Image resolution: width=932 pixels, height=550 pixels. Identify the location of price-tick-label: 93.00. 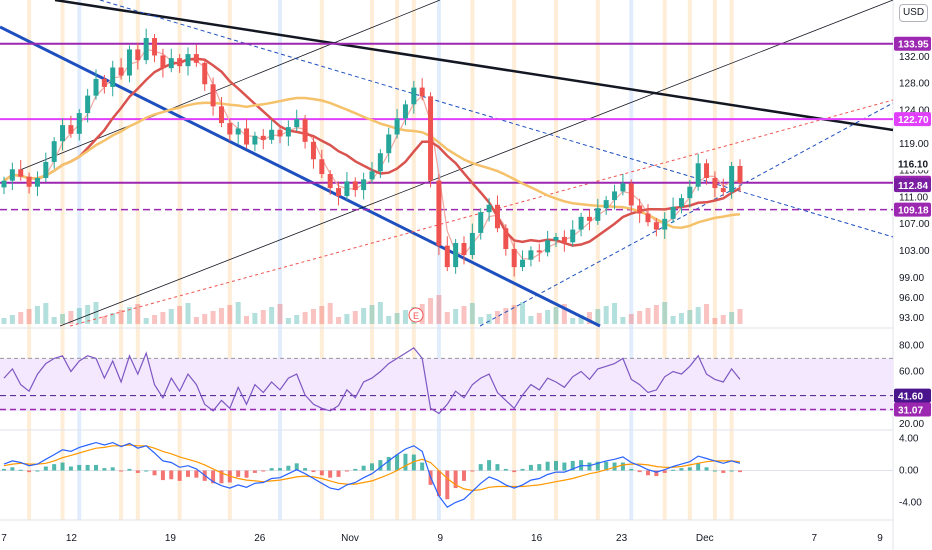
(911, 318).